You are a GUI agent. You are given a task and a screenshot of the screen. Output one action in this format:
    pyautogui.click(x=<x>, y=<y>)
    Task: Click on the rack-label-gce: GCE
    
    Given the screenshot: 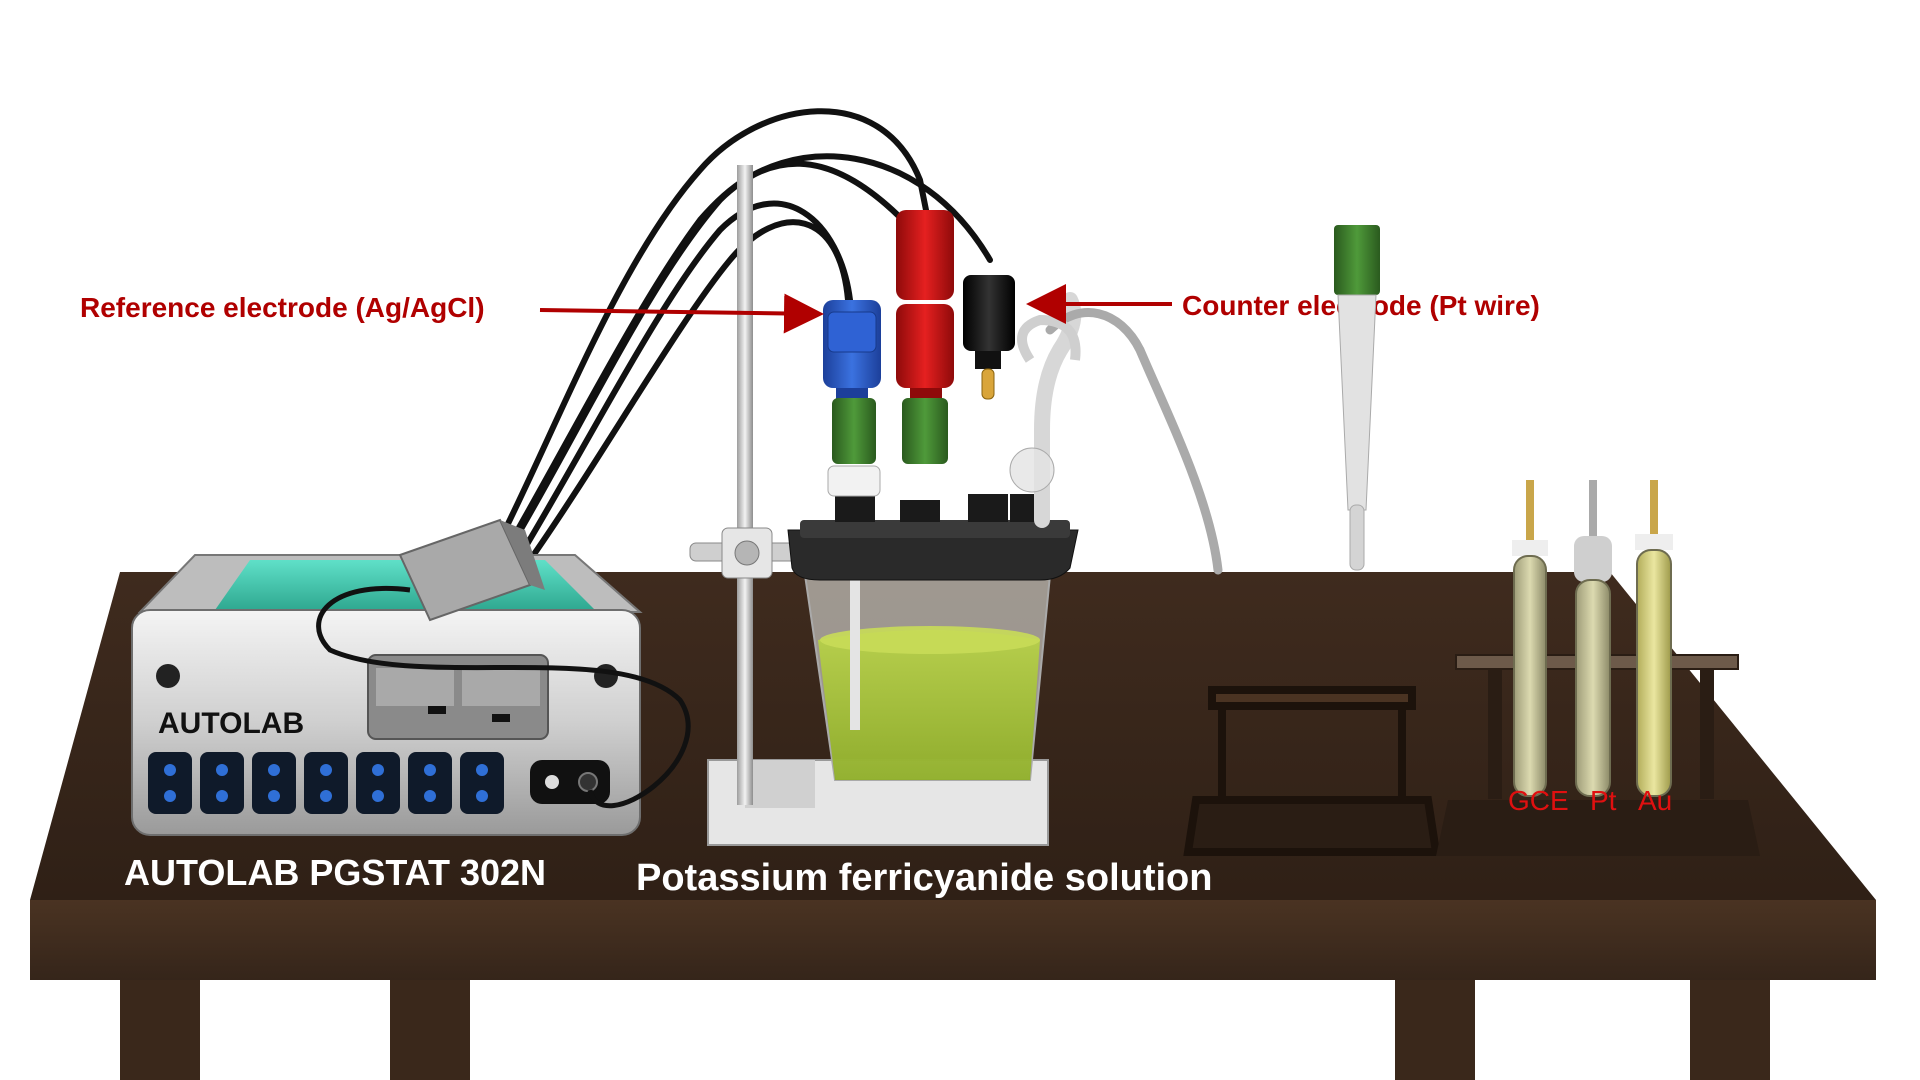 What is the action you would take?
    pyautogui.click(x=1538, y=800)
    